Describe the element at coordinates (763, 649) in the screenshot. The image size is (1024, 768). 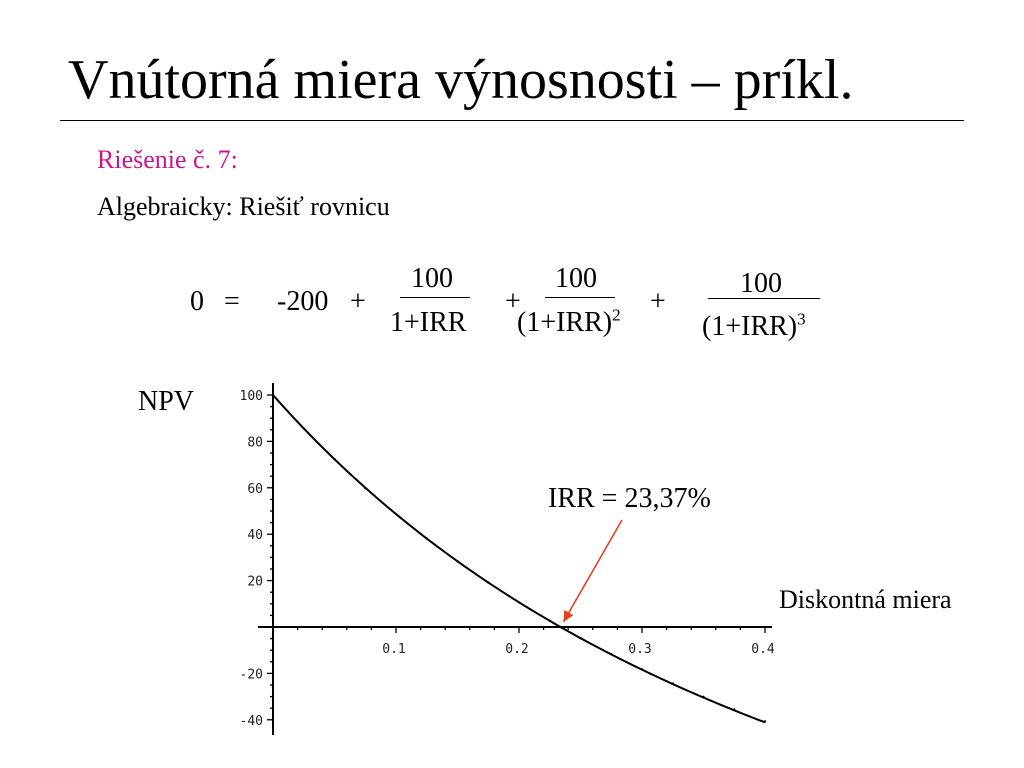
I see `x-tick-label: 0.4` at that location.